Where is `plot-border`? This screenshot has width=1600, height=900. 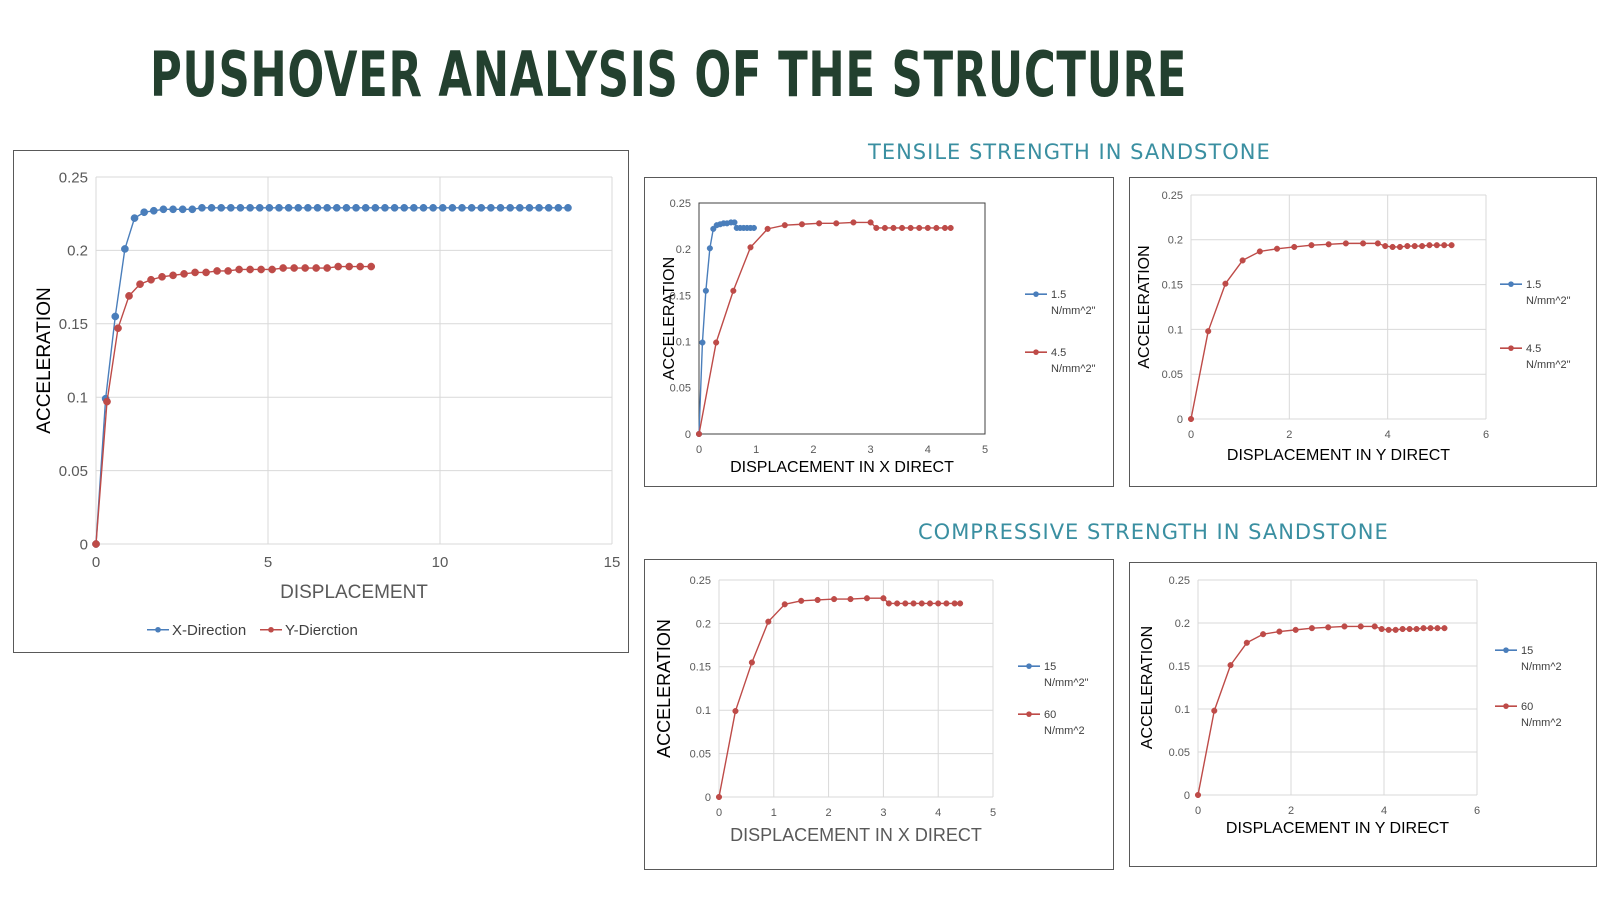
plot-border is located at coordinates (842, 318).